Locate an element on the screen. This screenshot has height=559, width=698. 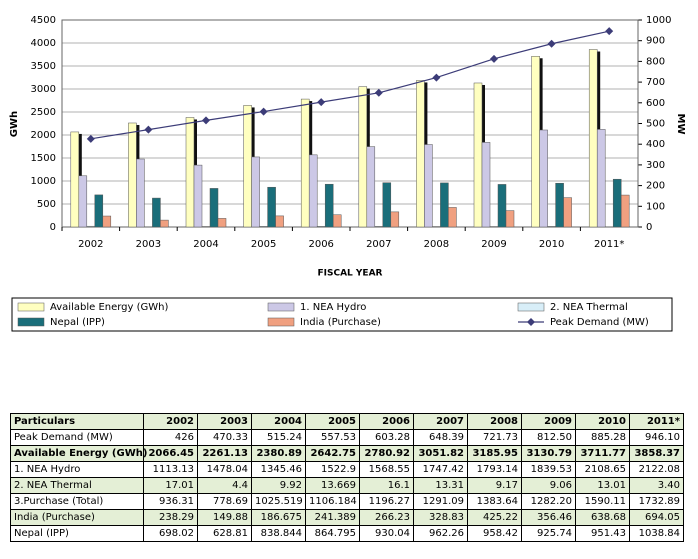
table-cell: 778.69 is located at coordinates (224, 501).